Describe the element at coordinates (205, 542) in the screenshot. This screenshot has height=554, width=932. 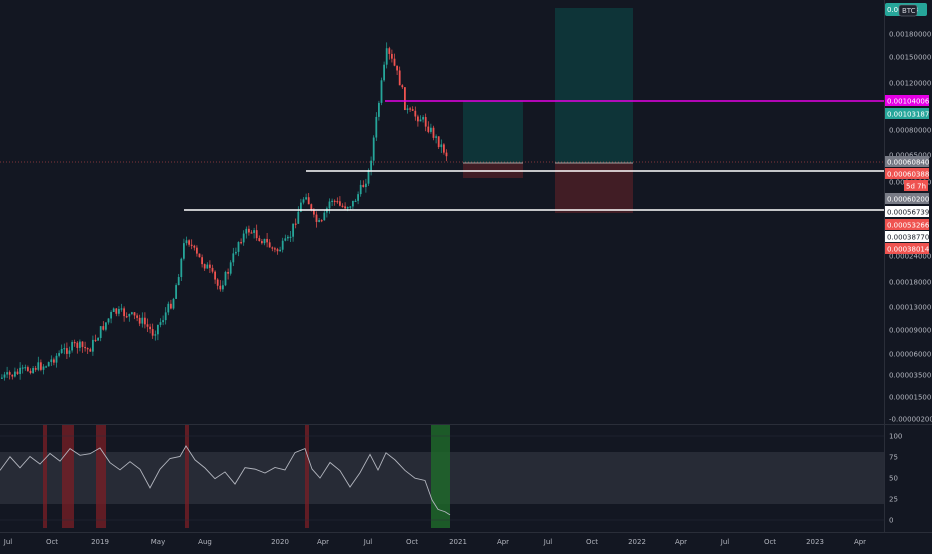
I see `time-axis-label: Aug` at that location.